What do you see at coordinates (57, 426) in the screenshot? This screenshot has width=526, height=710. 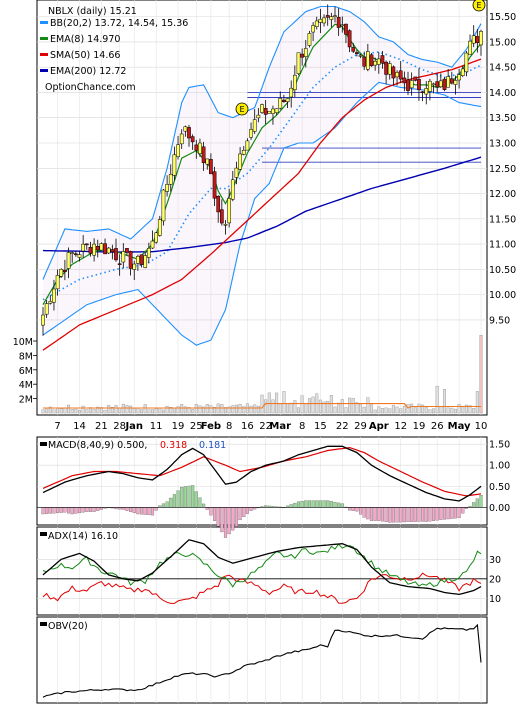 I see `date-tick-label: 7` at bounding box center [57, 426].